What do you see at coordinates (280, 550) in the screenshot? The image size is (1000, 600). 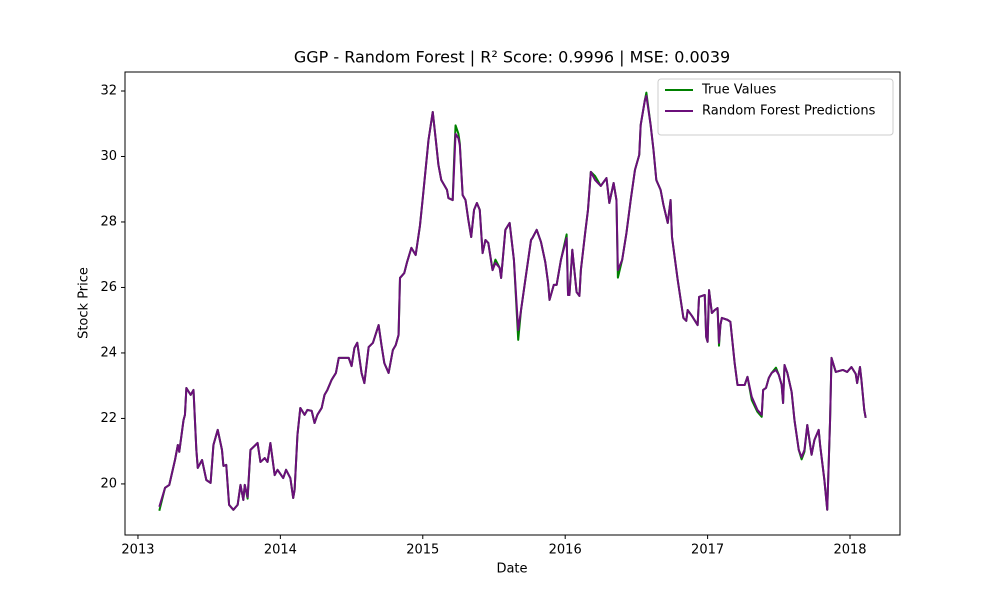 I see `x-tick-label: 2014` at bounding box center [280, 550].